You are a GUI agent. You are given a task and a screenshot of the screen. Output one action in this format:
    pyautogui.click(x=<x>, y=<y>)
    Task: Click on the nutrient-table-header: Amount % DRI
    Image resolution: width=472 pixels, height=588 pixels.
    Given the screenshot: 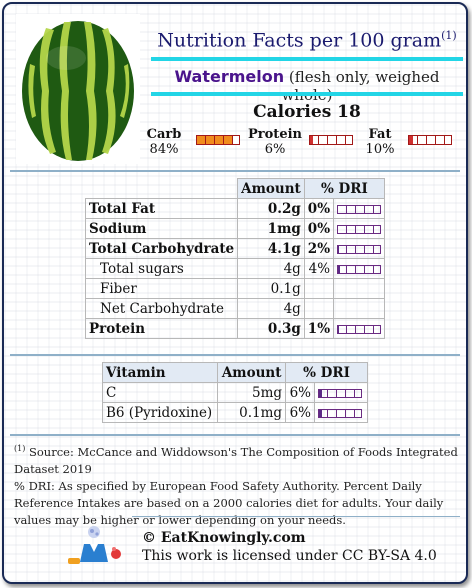 What is the action you would take?
    pyautogui.click(x=236, y=188)
    